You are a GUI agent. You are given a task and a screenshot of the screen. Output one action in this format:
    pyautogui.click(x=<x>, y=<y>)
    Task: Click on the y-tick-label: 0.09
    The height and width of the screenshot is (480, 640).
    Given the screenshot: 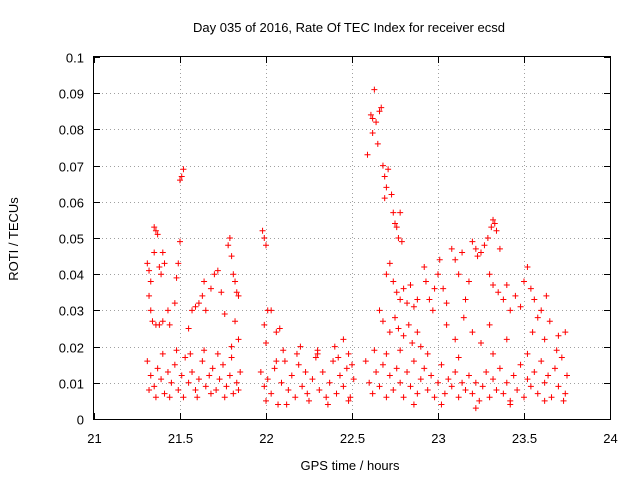 What is the action you would take?
    pyautogui.click(x=71, y=94)
    